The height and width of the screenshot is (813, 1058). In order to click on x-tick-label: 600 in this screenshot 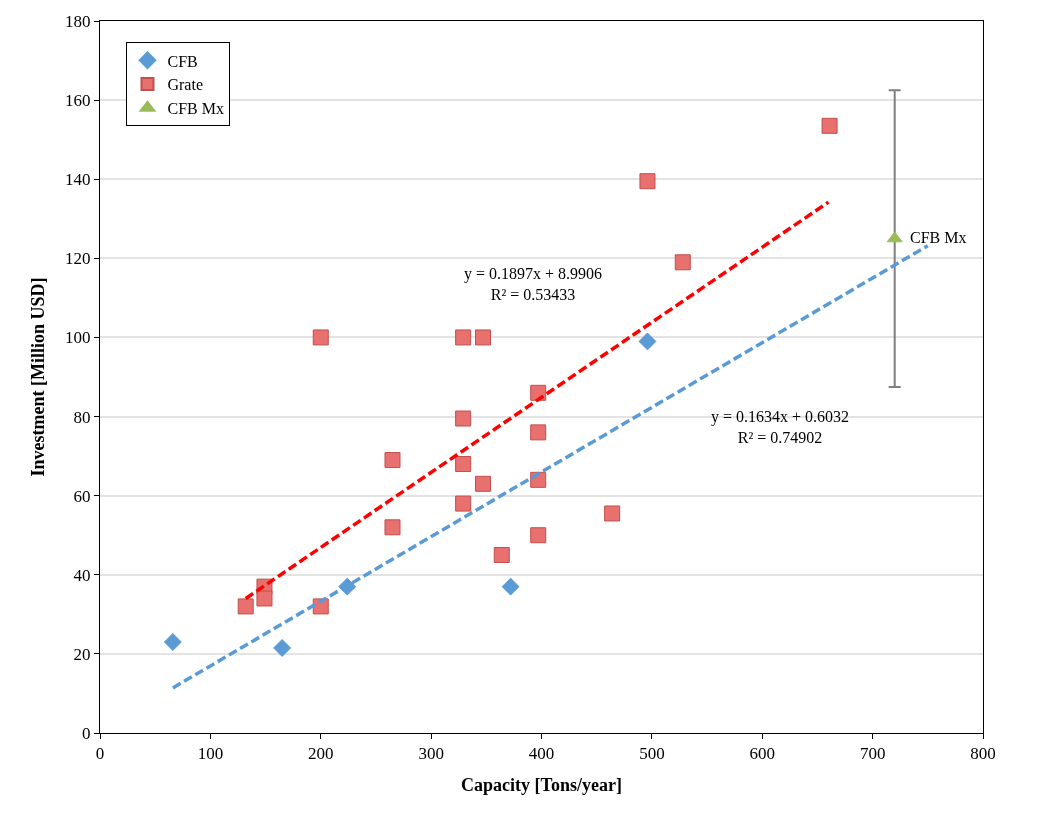, I will do `click(762, 754)`.